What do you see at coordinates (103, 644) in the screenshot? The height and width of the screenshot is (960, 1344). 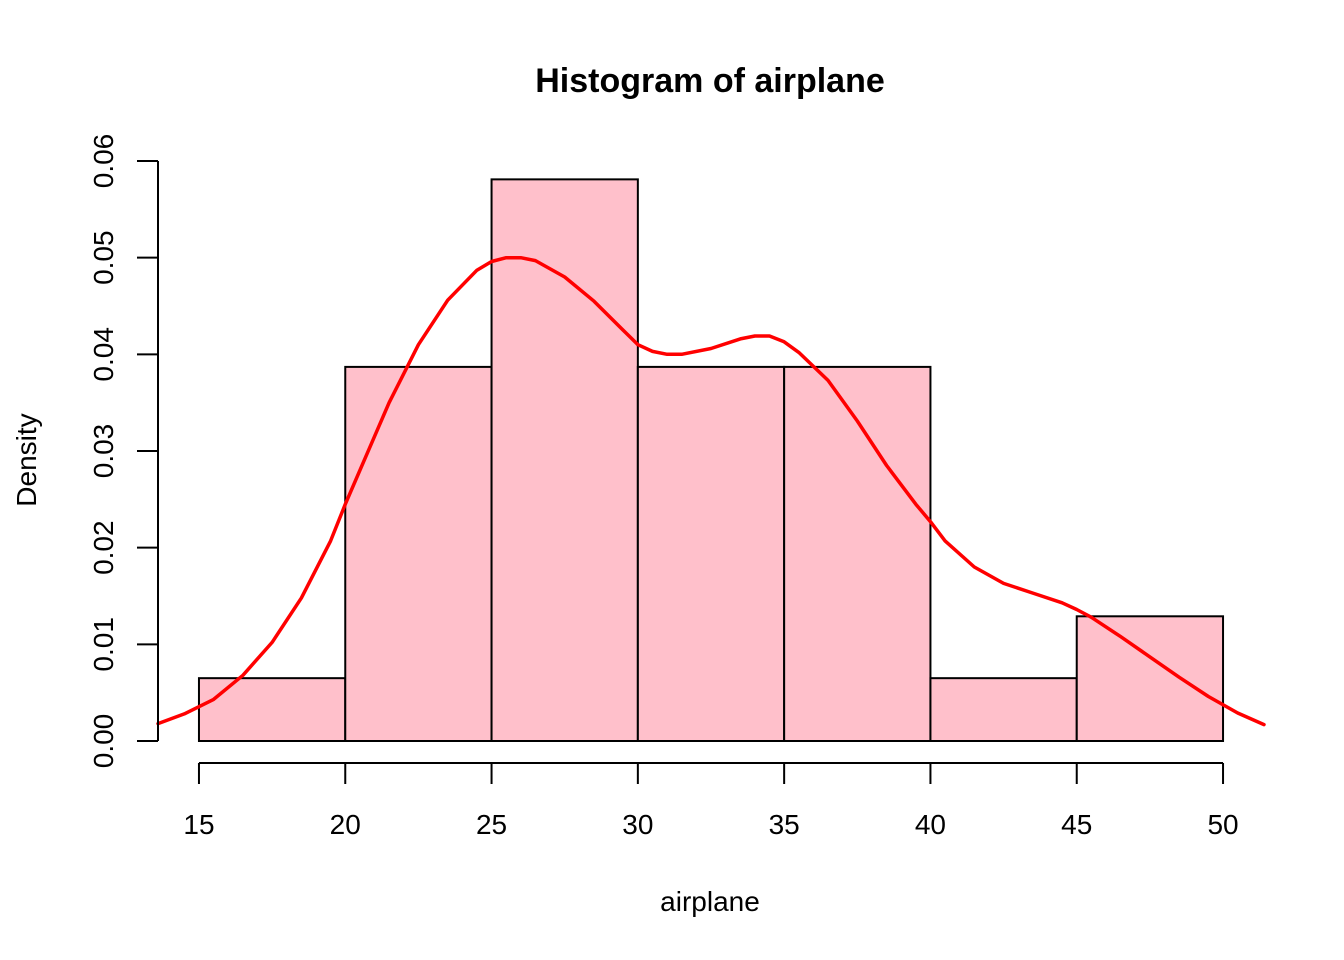 I see `y-tick-label: 0.01` at bounding box center [103, 644].